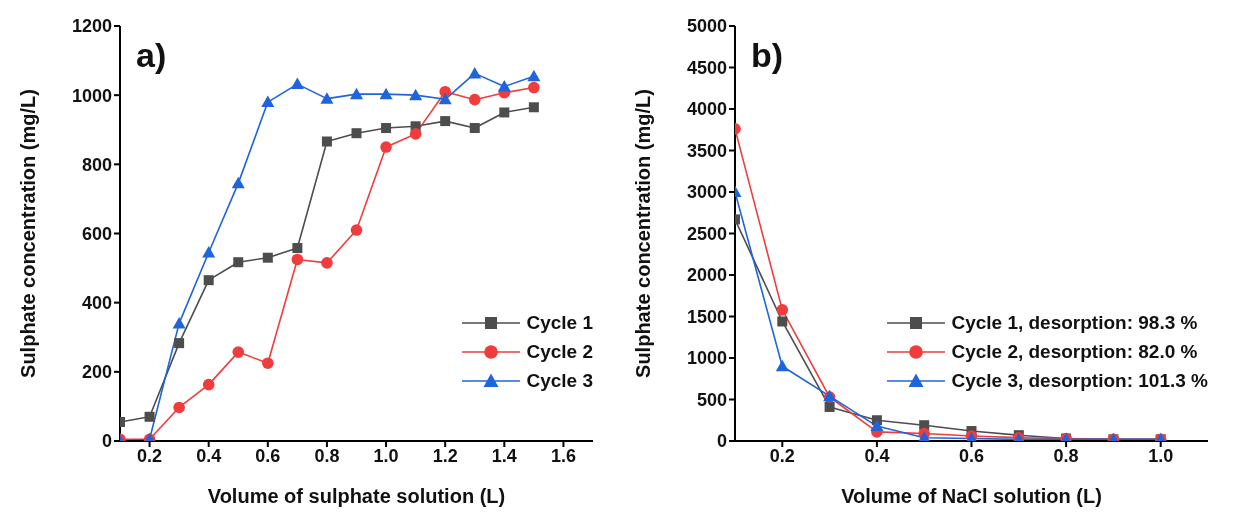  What do you see at coordinates (559, 380) in the screenshot?
I see `legend-label: Cycle 3` at bounding box center [559, 380].